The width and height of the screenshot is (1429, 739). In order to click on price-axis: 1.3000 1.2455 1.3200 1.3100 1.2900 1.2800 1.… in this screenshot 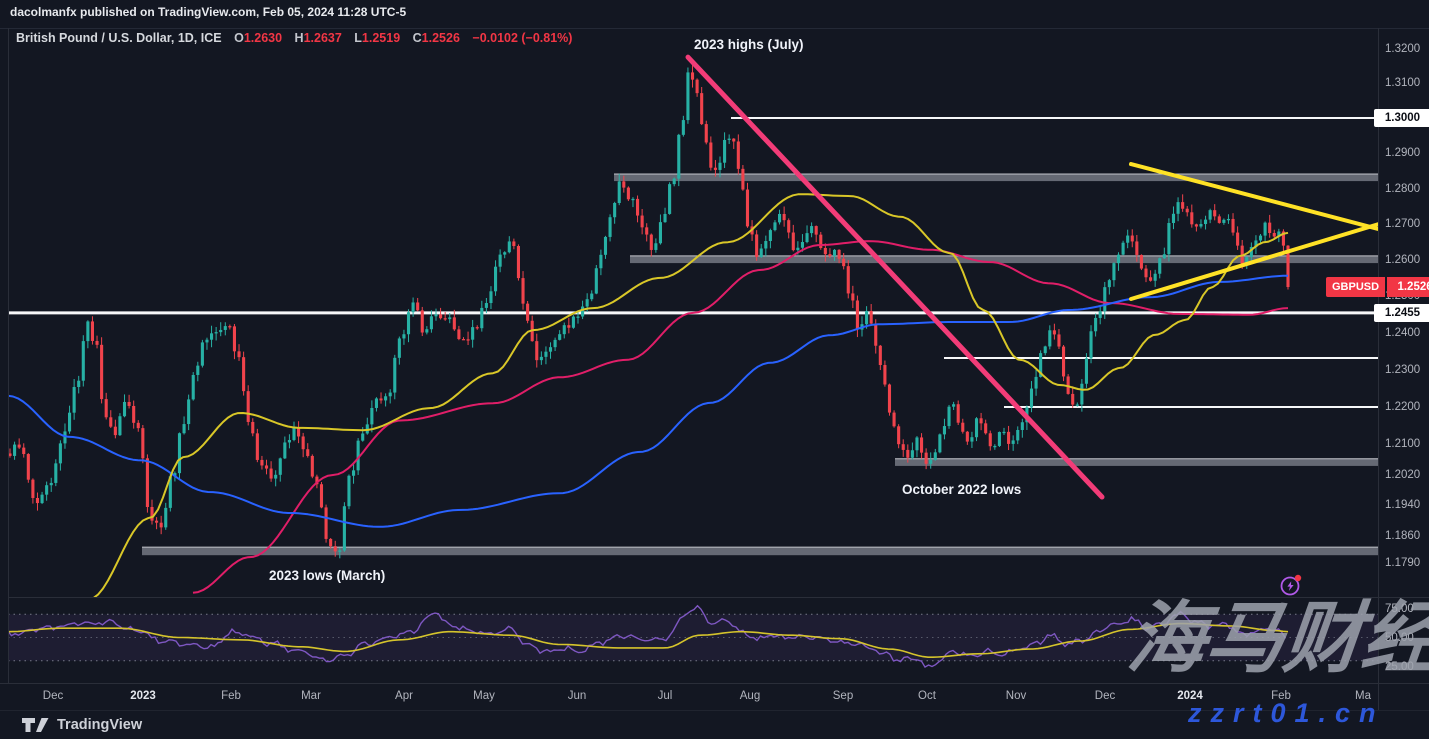, I will do `click(1401, 355)`.